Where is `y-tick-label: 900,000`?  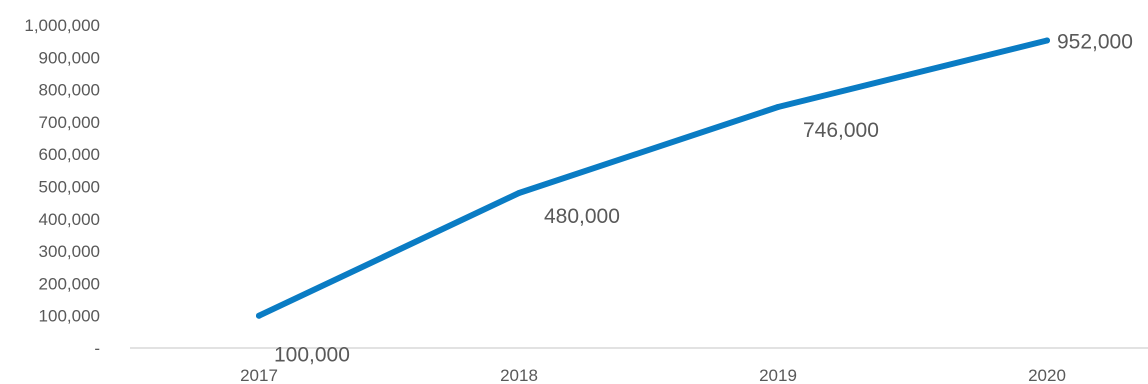 y-tick-label: 900,000 is located at coordinates (69, 57).